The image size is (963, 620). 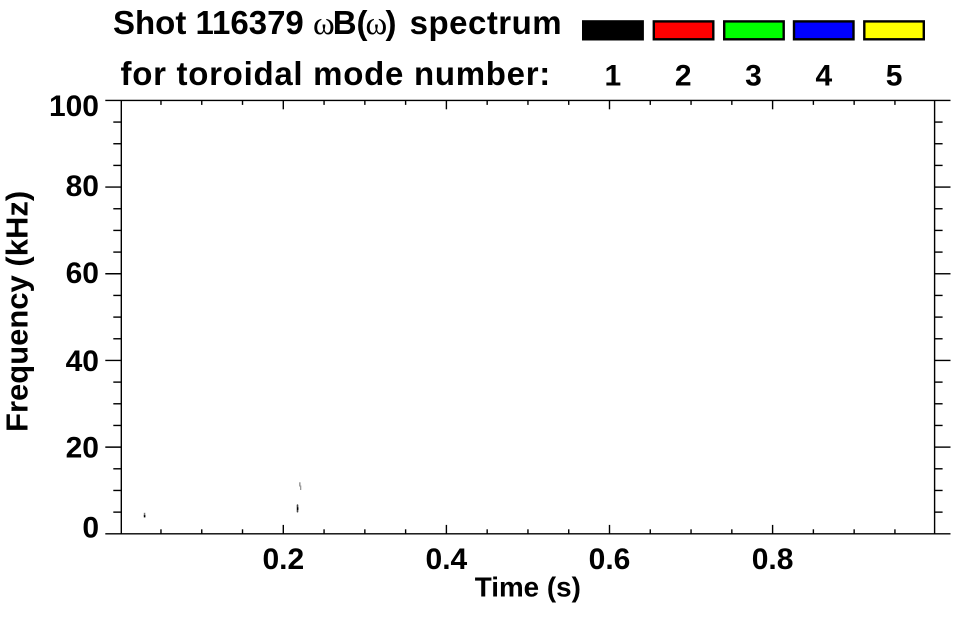 I want to click on svg-text: Time (s), so click(x=528, y=587).